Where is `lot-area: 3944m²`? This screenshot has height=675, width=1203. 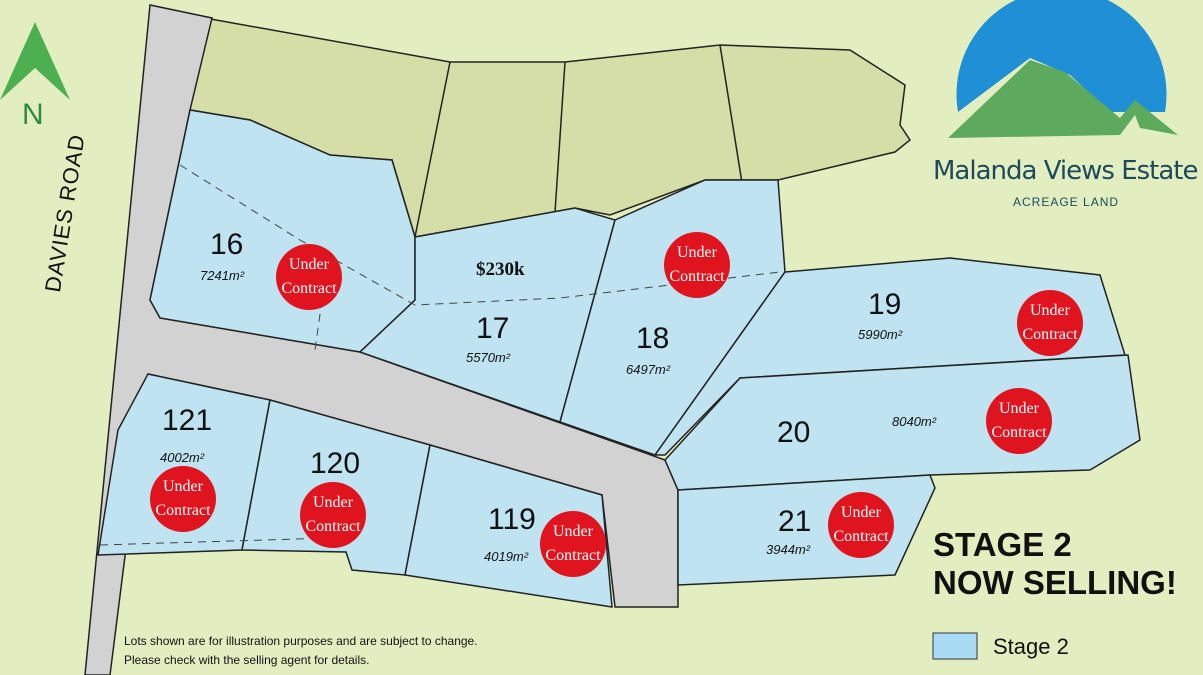 lot-area: 3944m² is located at coordinates (788, 549).